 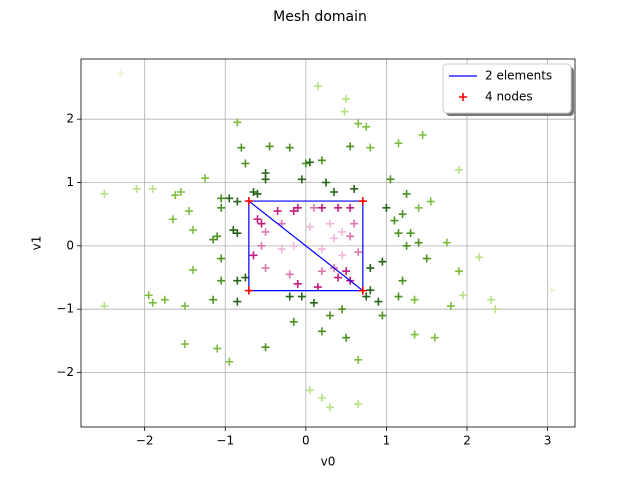 What do you see at coordinates (548, 441) in the screenshot?
I see `x-tick-label: 3` at bounding box center [548, 441].